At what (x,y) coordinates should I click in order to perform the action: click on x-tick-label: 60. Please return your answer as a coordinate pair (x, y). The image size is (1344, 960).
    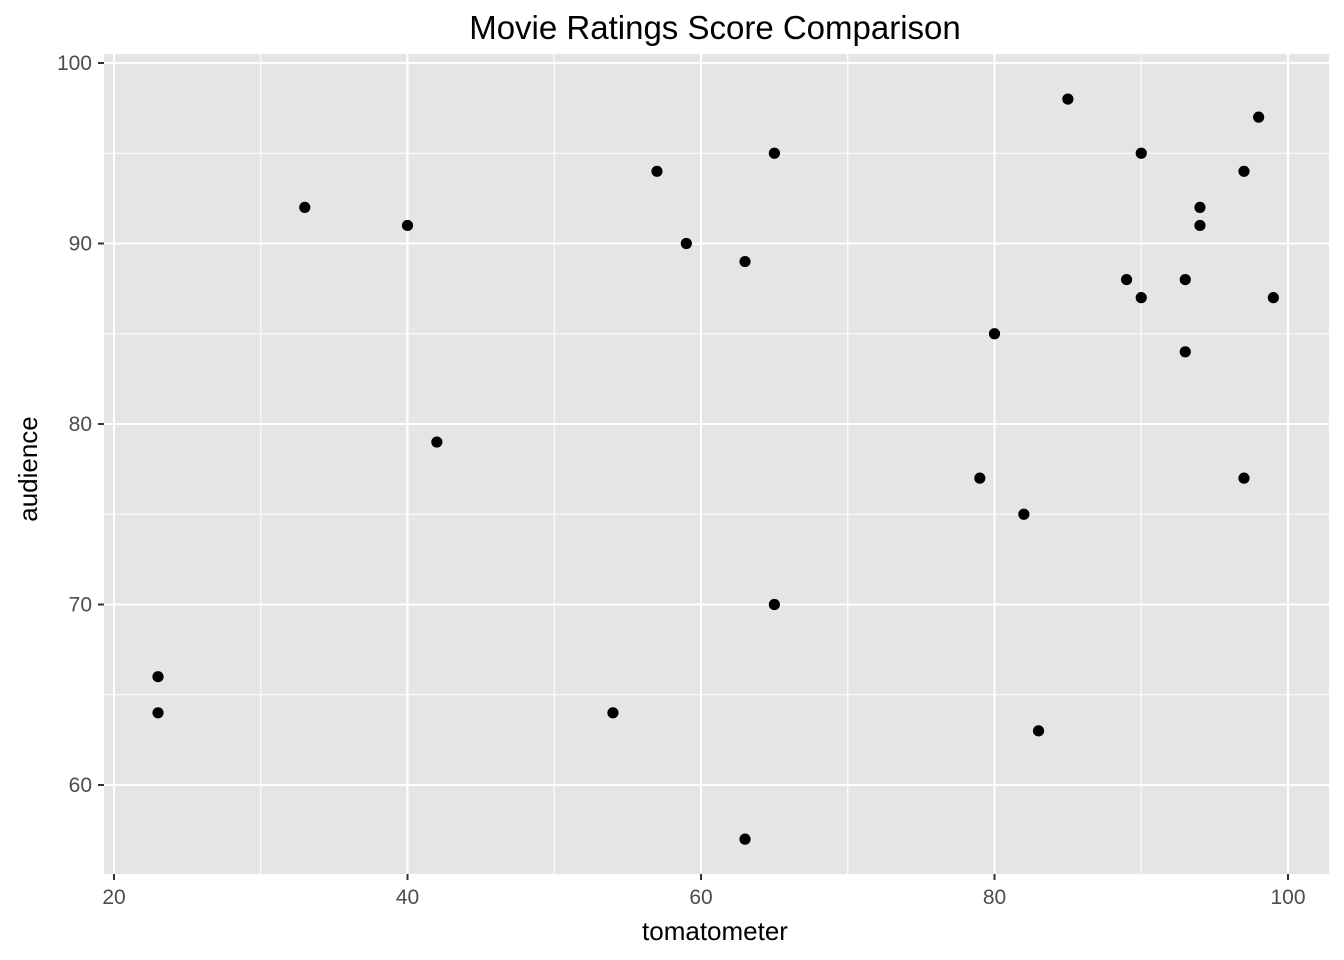
    Looking at the image, I should click on (700, 897).